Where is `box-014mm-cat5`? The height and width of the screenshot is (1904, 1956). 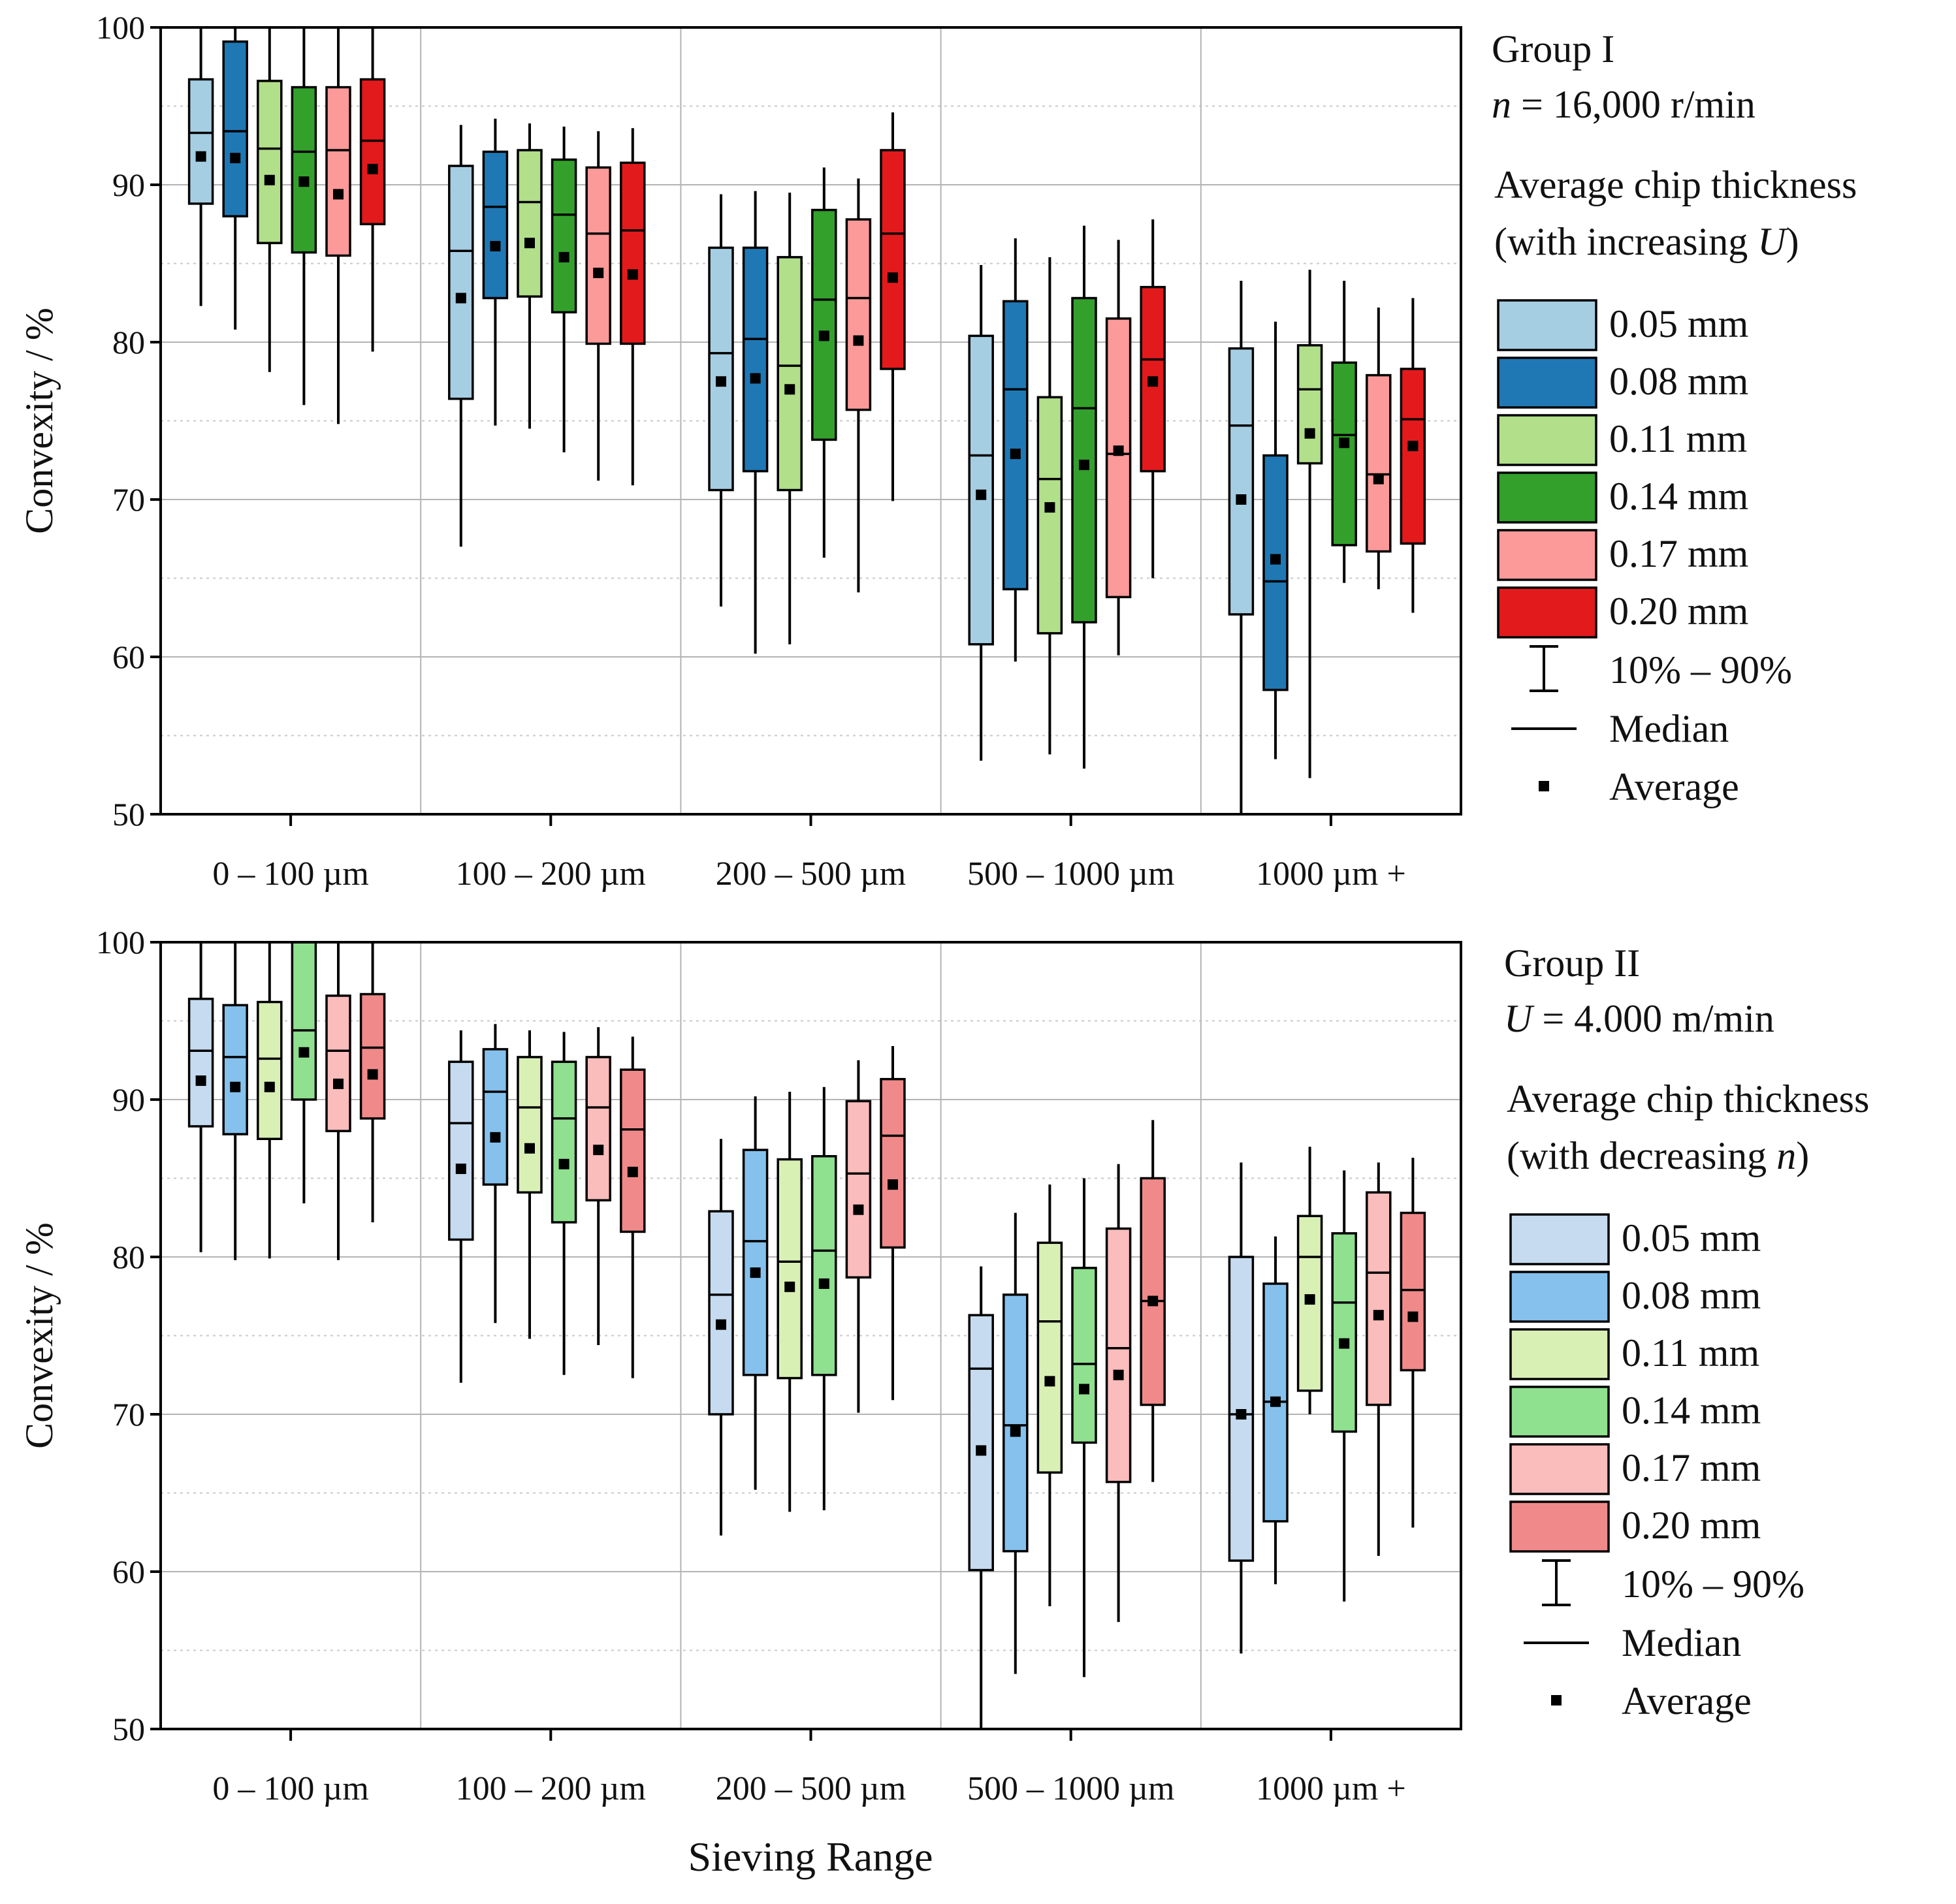 box-014mm-cat5 is located at coordinates (1344, 1386).